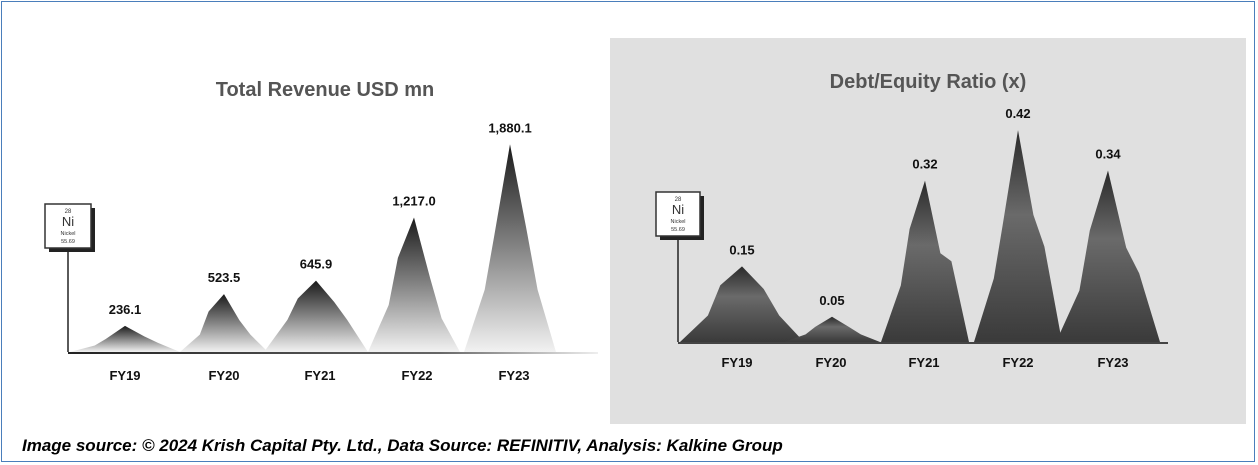 Image resolution: width=1258 pixels, height=465 pixels. Describe the element at coordinates (1017, 113) in the screenshot. I see `value-label-FY22: 0.42` at that location.